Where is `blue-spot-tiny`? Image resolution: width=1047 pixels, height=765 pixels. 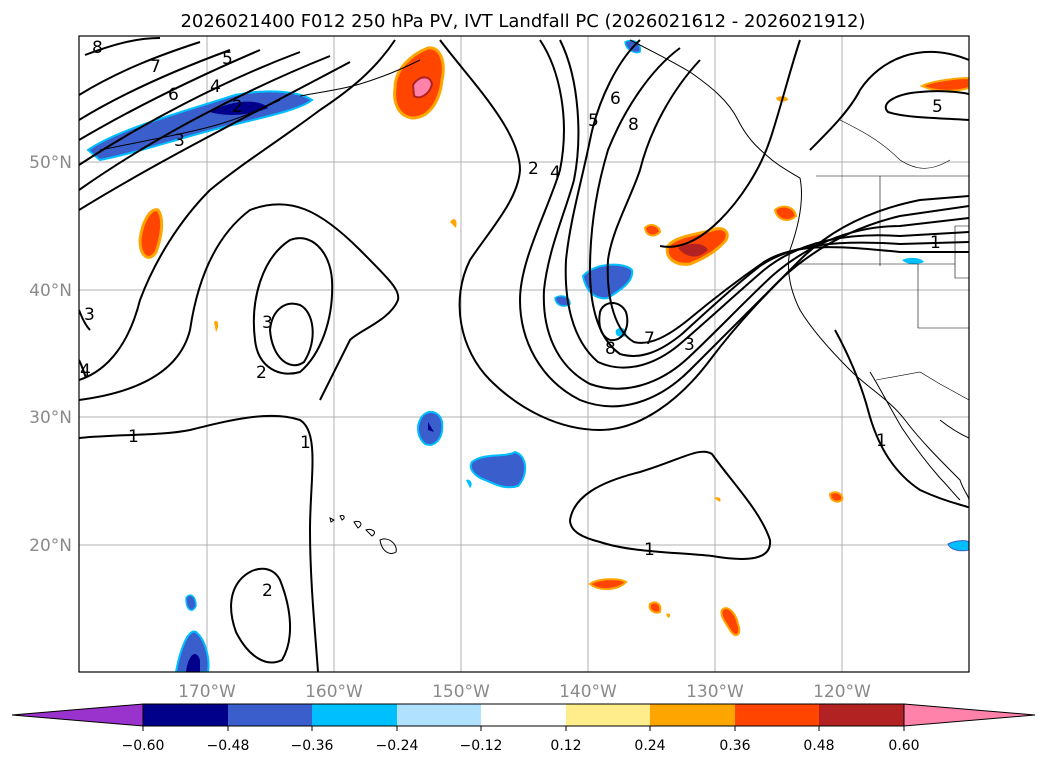 blue-spot-tiny is located at coordinates (469, 483).